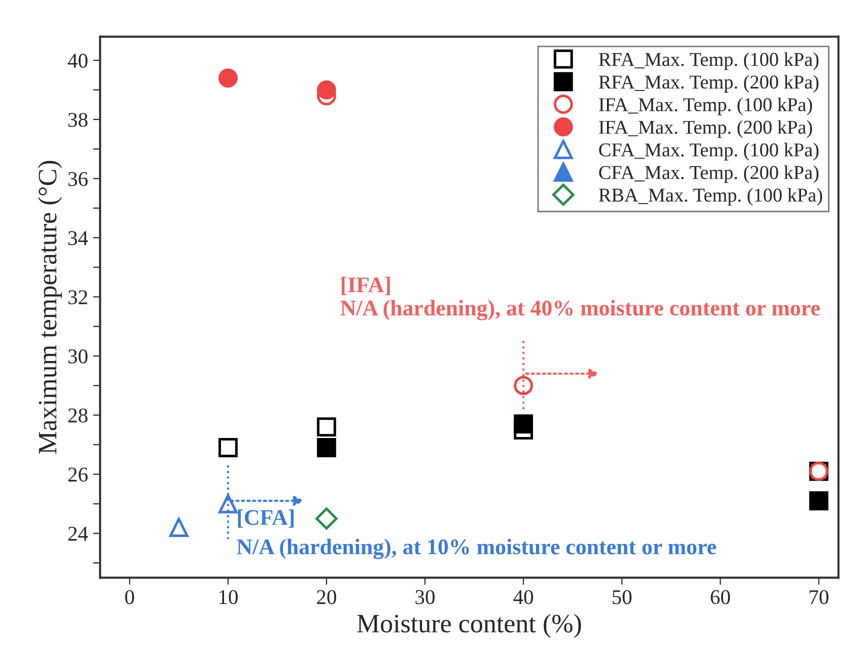 The width and height of the screenshot is (841, 655). What do you see at coordinates (78, 238) in the screenshot?
I see `y-tick-label: 34` at bounding box center [78, 238].